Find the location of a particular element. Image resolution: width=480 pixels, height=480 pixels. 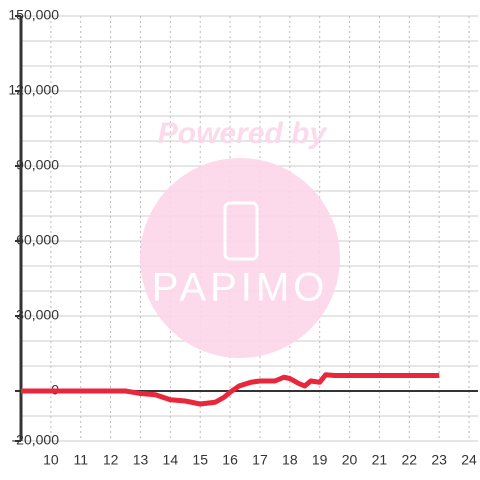

y-tick-label: 60,000 is located at coordinates (37, 240).